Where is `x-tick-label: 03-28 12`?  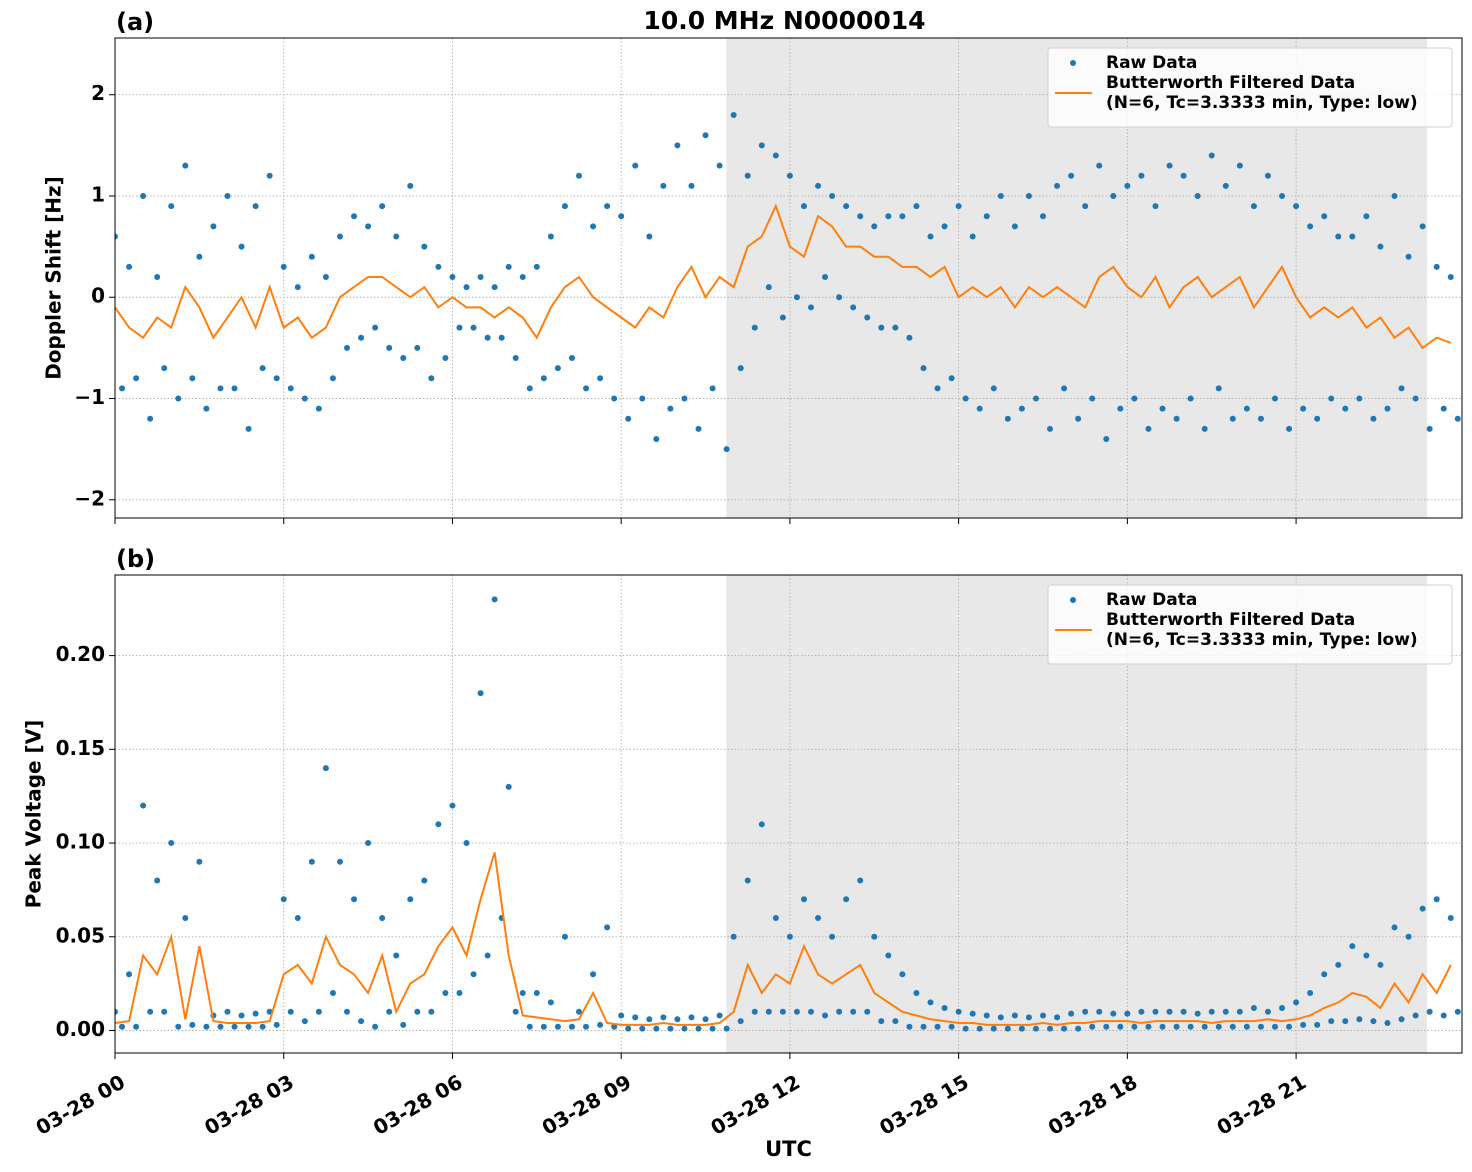 x-tick-label: 03-28 12 is located at coordinates (755, 1105).